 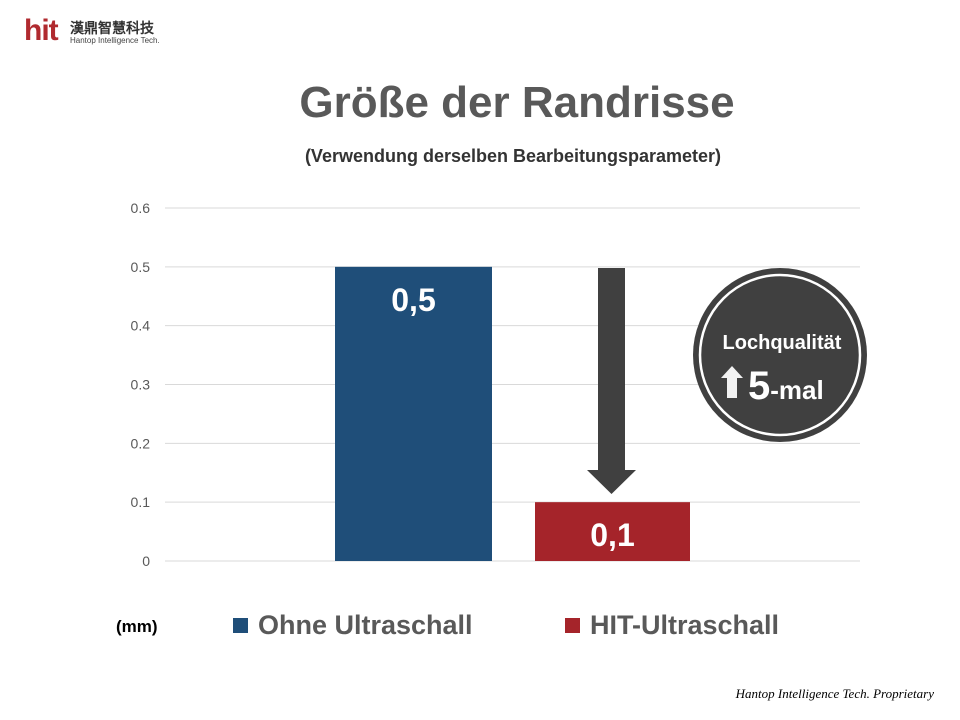 What do you see at coordinates (141, 502) in the screenshot?
I see `y-tick-label: 0.1` at bounding box center [141, 502].